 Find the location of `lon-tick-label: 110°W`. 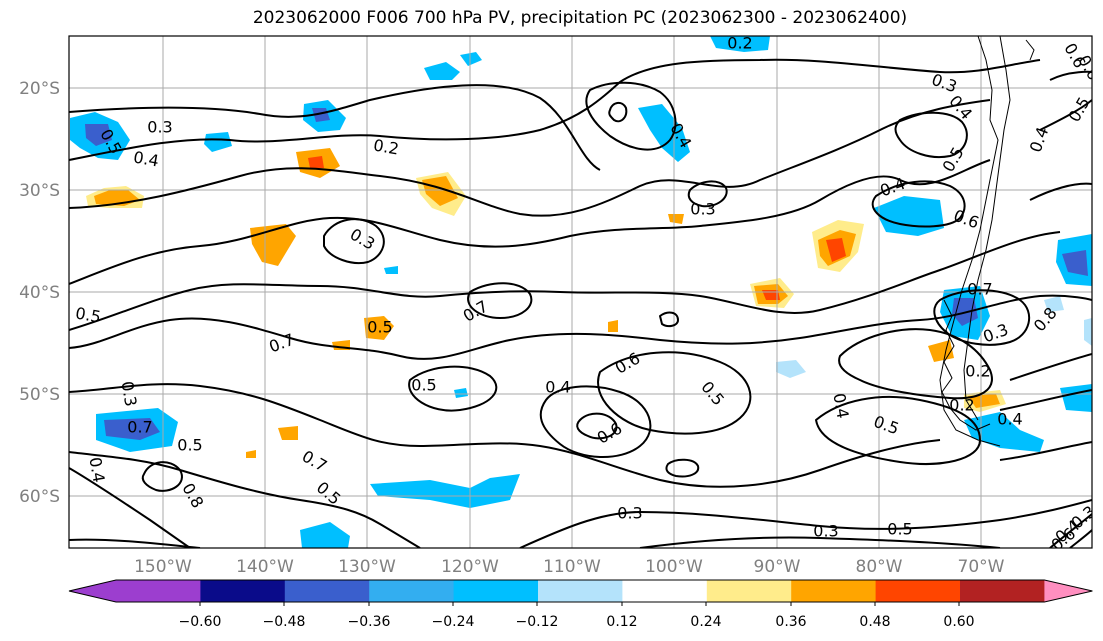

lon-tick-label: 110°W is located at coordinates (572, 567).